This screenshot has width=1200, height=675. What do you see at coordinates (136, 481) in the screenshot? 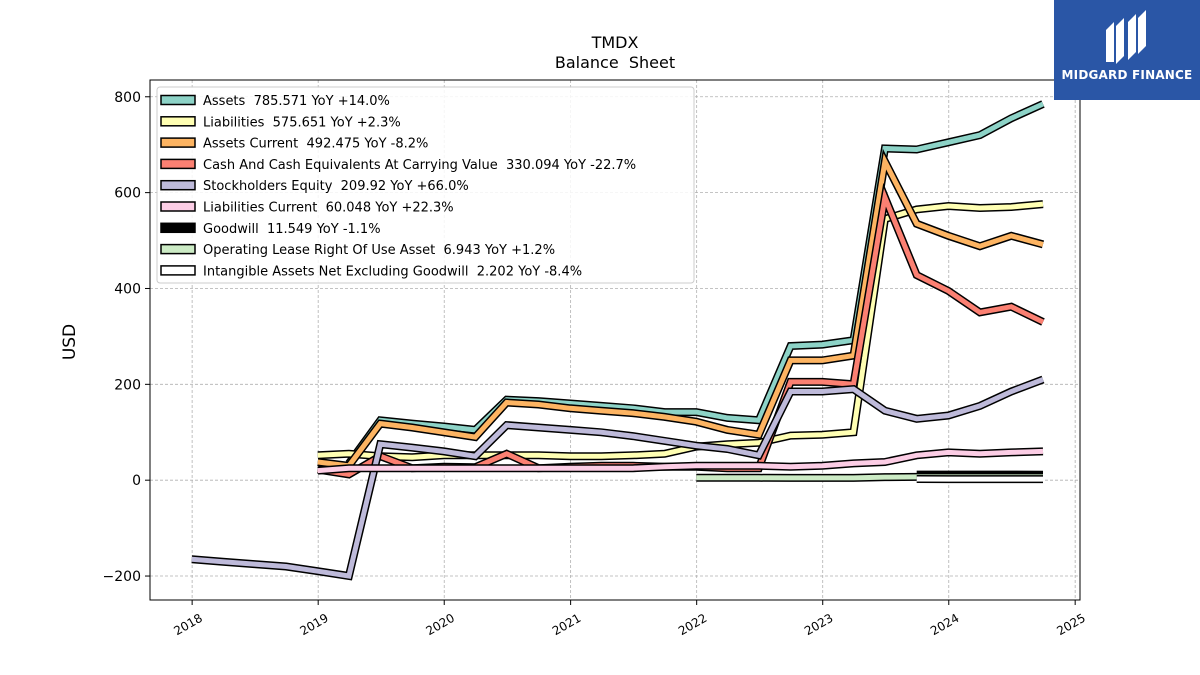
I see `y-tick-label: 0` at bounding box center [136, 481].